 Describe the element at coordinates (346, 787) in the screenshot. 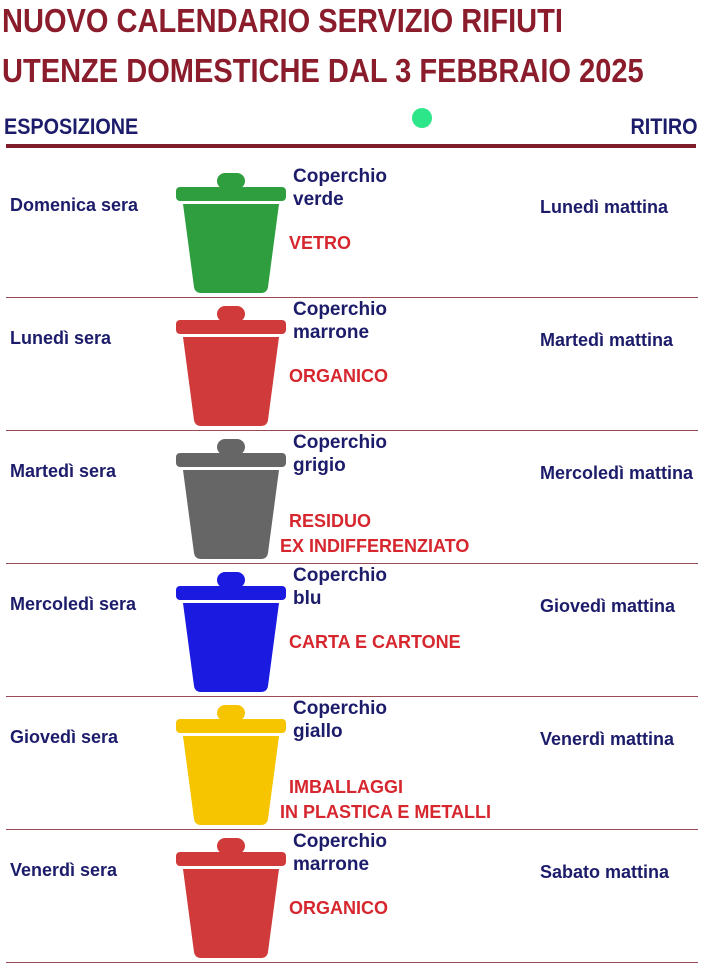

I see `waste-type-line1: IMBALLAGGI` at that location.